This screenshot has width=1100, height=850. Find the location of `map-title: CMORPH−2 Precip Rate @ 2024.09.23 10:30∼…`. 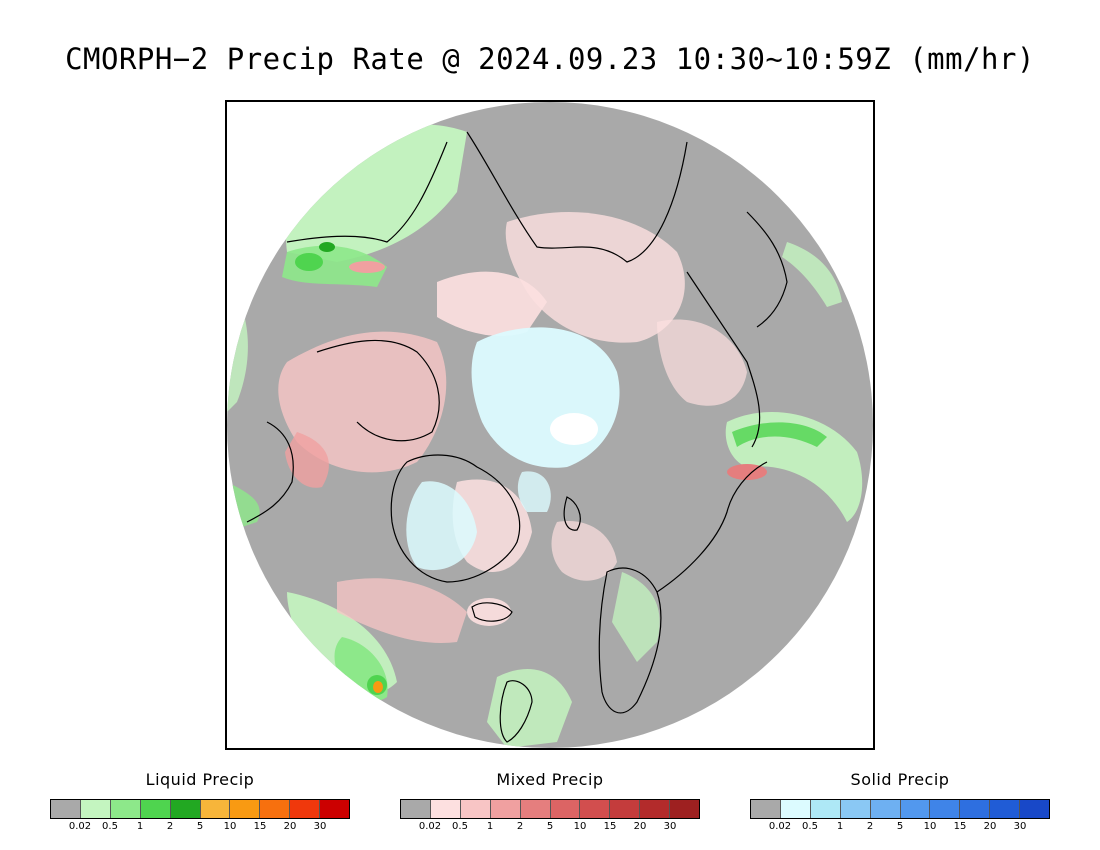

map-title: CMORPH−2 Precip Rate @ 2024.09.23 10:30∼… is located at coordinates (550, 59).